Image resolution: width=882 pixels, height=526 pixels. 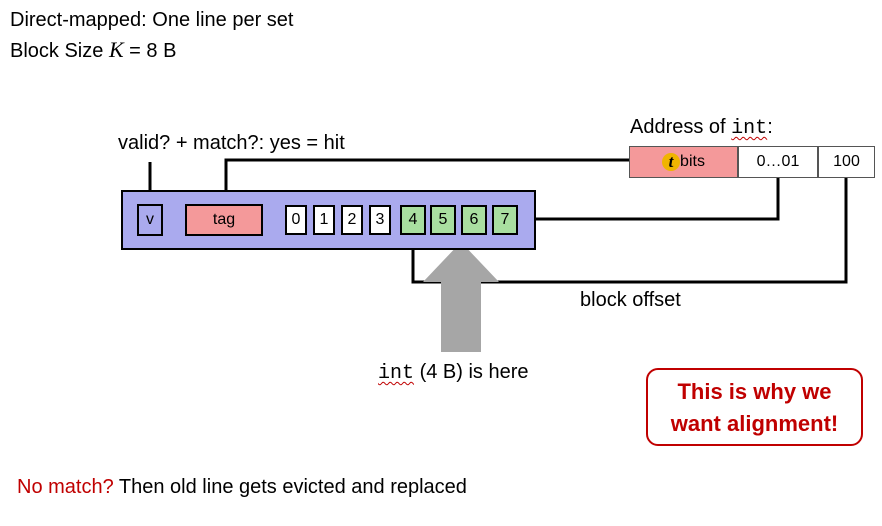 I want to click on address-offset-box: 100, so click(x=846, y=162).